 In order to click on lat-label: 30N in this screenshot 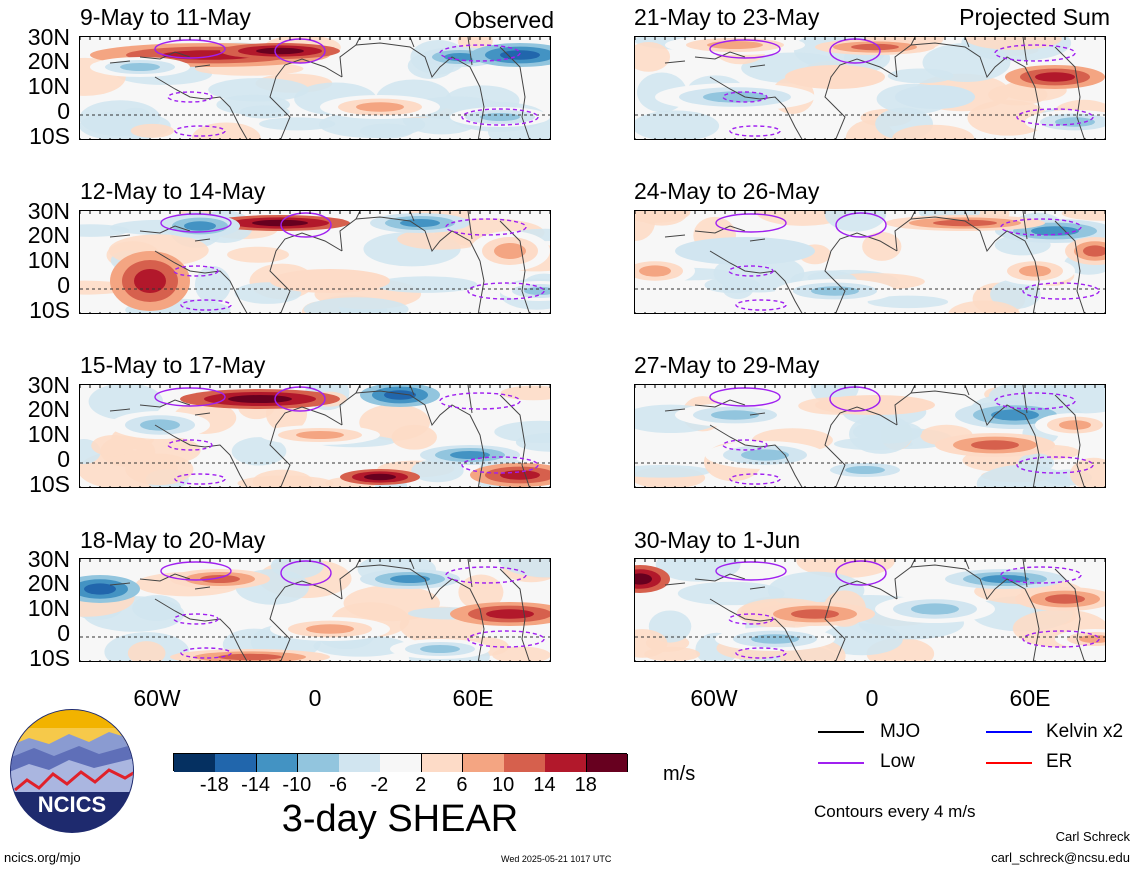, I will do `click(48, 211)`.